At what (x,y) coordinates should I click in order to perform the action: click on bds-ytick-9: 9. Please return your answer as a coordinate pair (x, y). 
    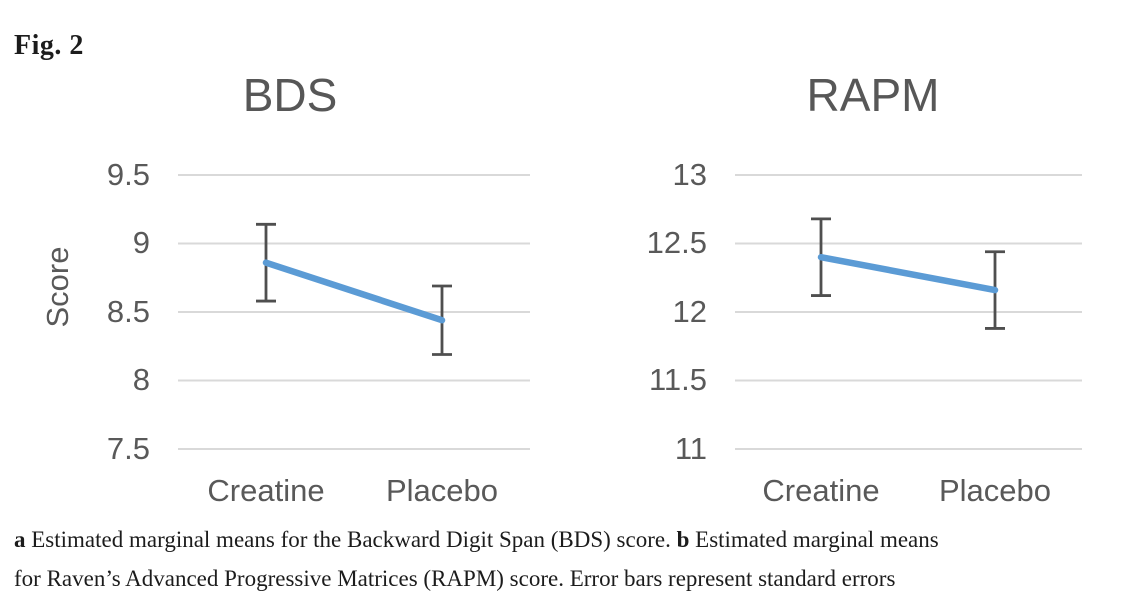
    Looking at the image, I should click on (141, 242).